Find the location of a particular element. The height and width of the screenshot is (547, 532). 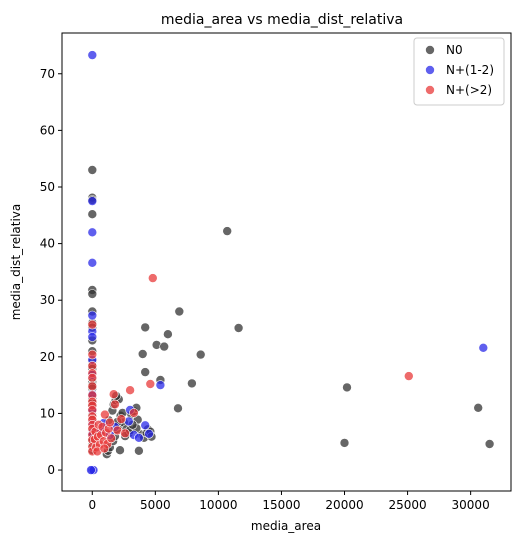

x-axis: 0 5000 10000 15000 20000 25000 30000 is located at coordinates (289, 501).